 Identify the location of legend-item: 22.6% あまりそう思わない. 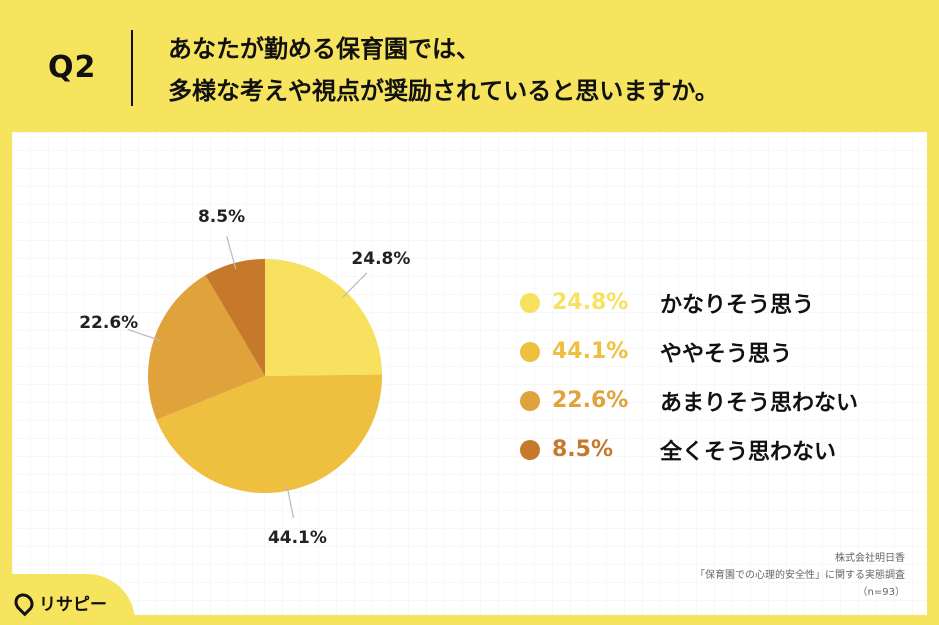
(689, 400).